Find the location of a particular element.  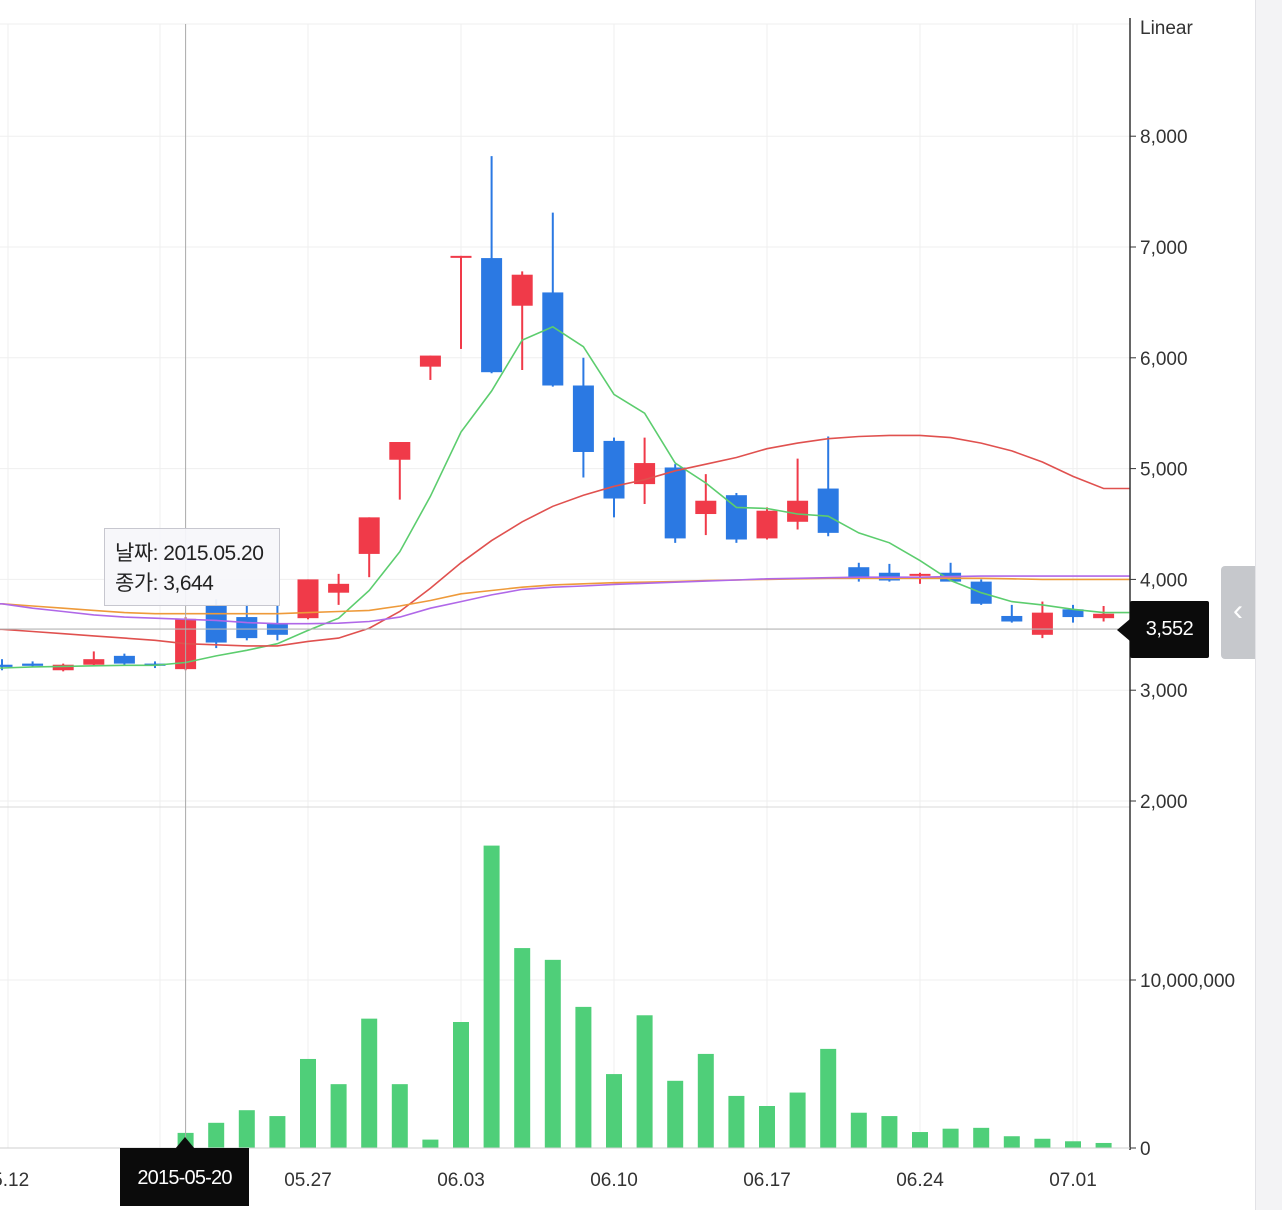

x-tick-label: 07.01 is located at coordinates (1073, 1180).